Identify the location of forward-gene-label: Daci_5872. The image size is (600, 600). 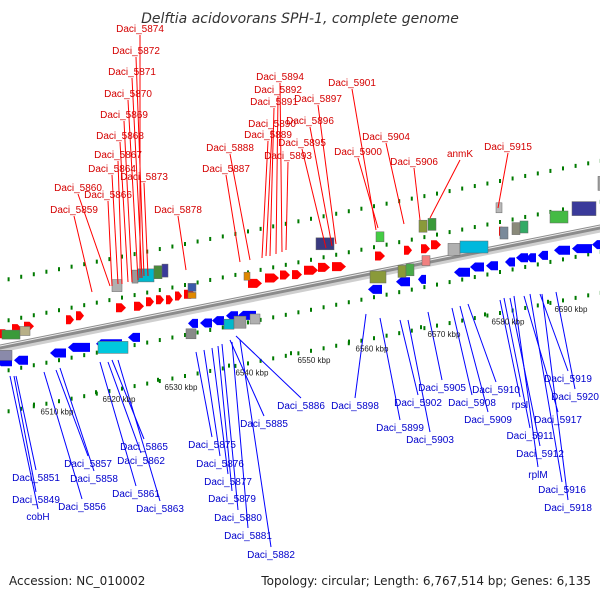
(136, 51).